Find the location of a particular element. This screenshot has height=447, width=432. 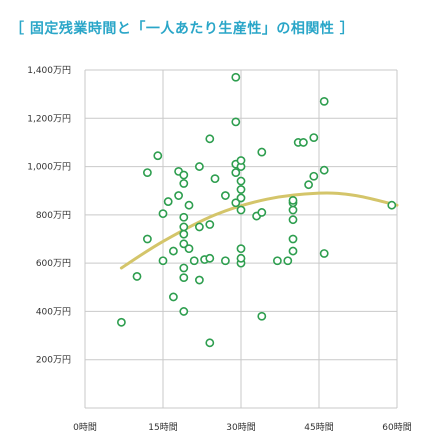

y-tick-label: 1,200万円 is located at coordinates (49, 118).